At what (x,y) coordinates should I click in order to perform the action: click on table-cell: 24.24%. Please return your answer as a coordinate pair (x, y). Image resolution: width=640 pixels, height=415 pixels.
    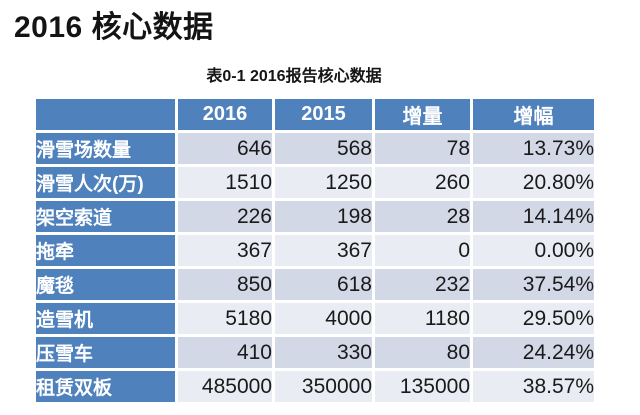
    Looking at the image, I should click on (533, 352).